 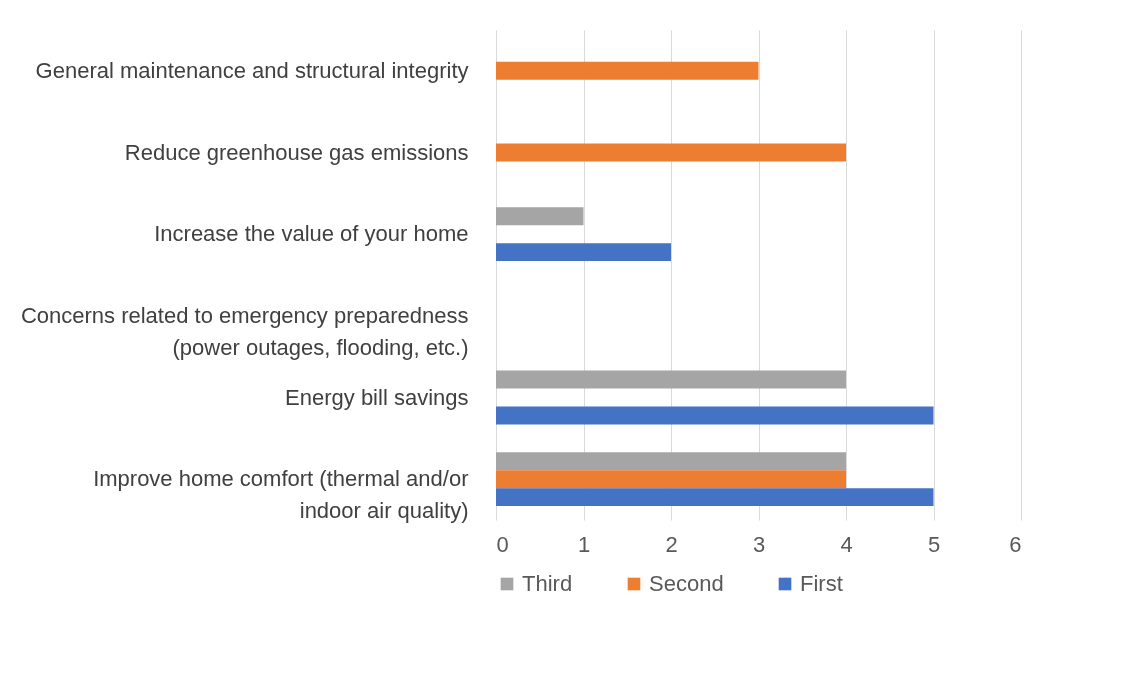 What do you see at coordinates (686, 583) in the screenshot?
I see `legend-label: Second` at bounding box center [686, 583].